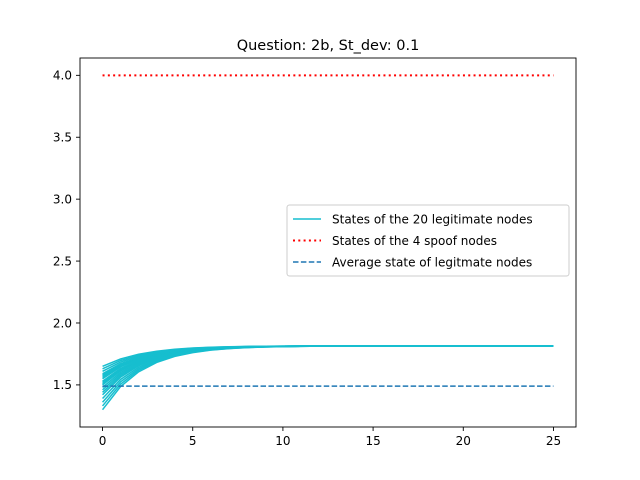  What do you see at coordinates (432, 262) in the screenshot?
I see `legend-label-3: Average state of legitmate nodes` at bounding box center [432, 262].